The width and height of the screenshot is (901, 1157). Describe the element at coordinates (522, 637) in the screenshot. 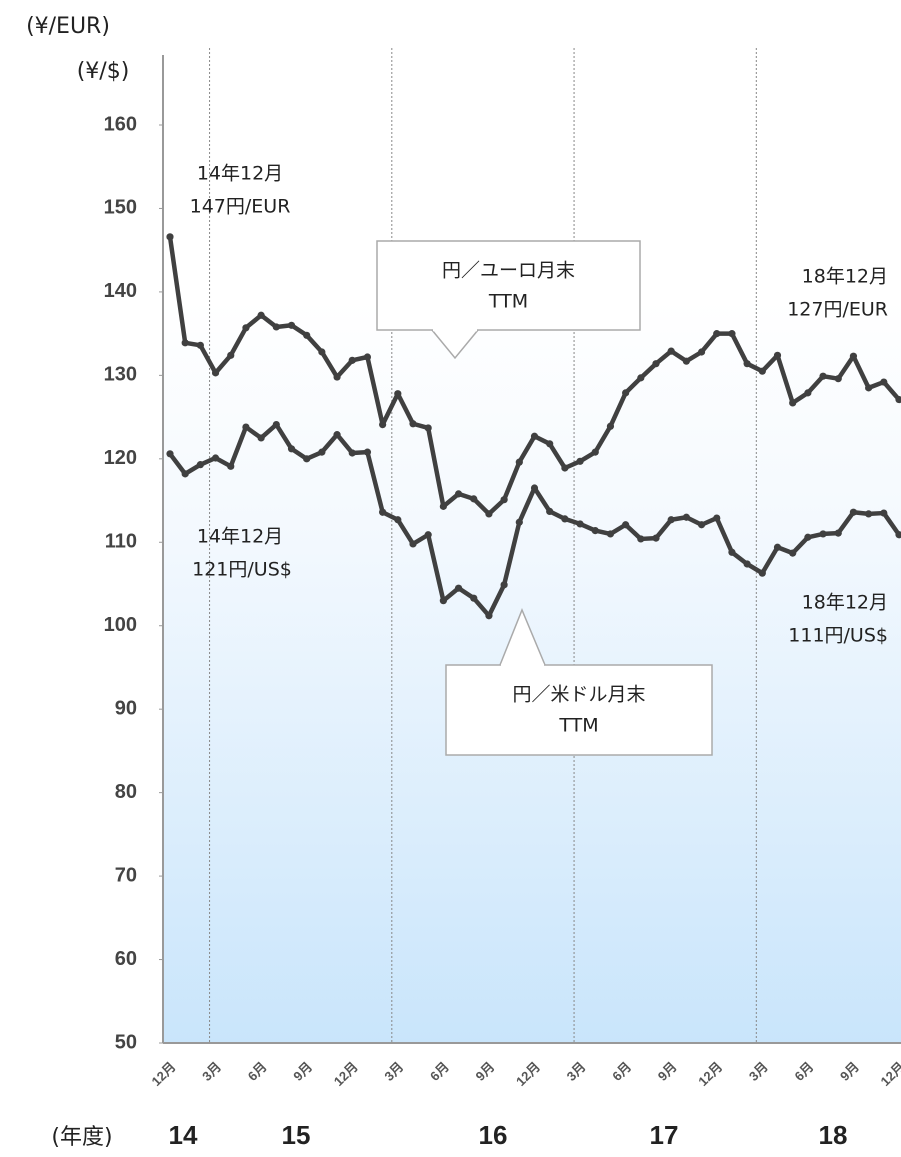

I see `callout-pointer` at that location.